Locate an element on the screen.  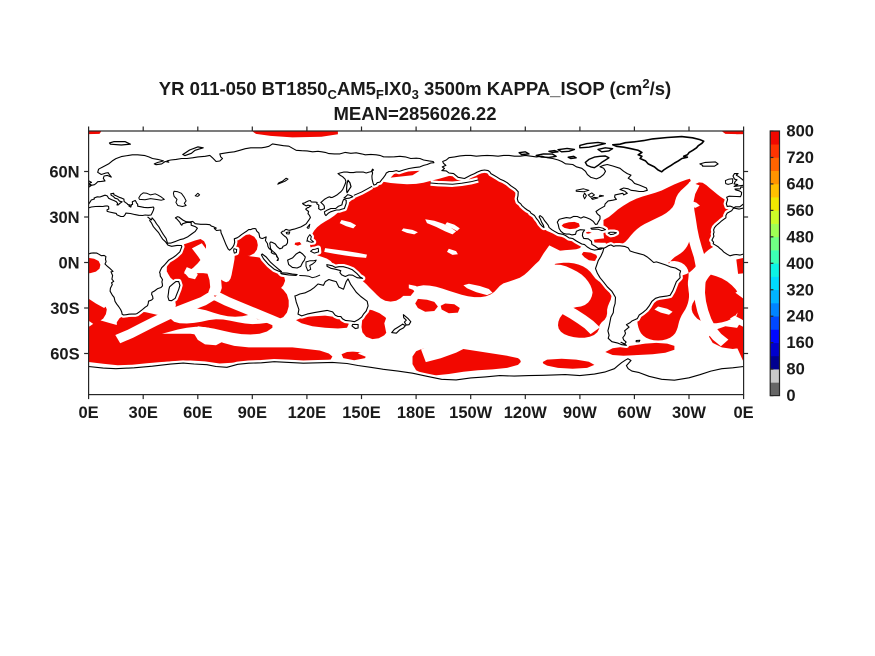
svg-text: 60E is located at coordinates (197, 413).